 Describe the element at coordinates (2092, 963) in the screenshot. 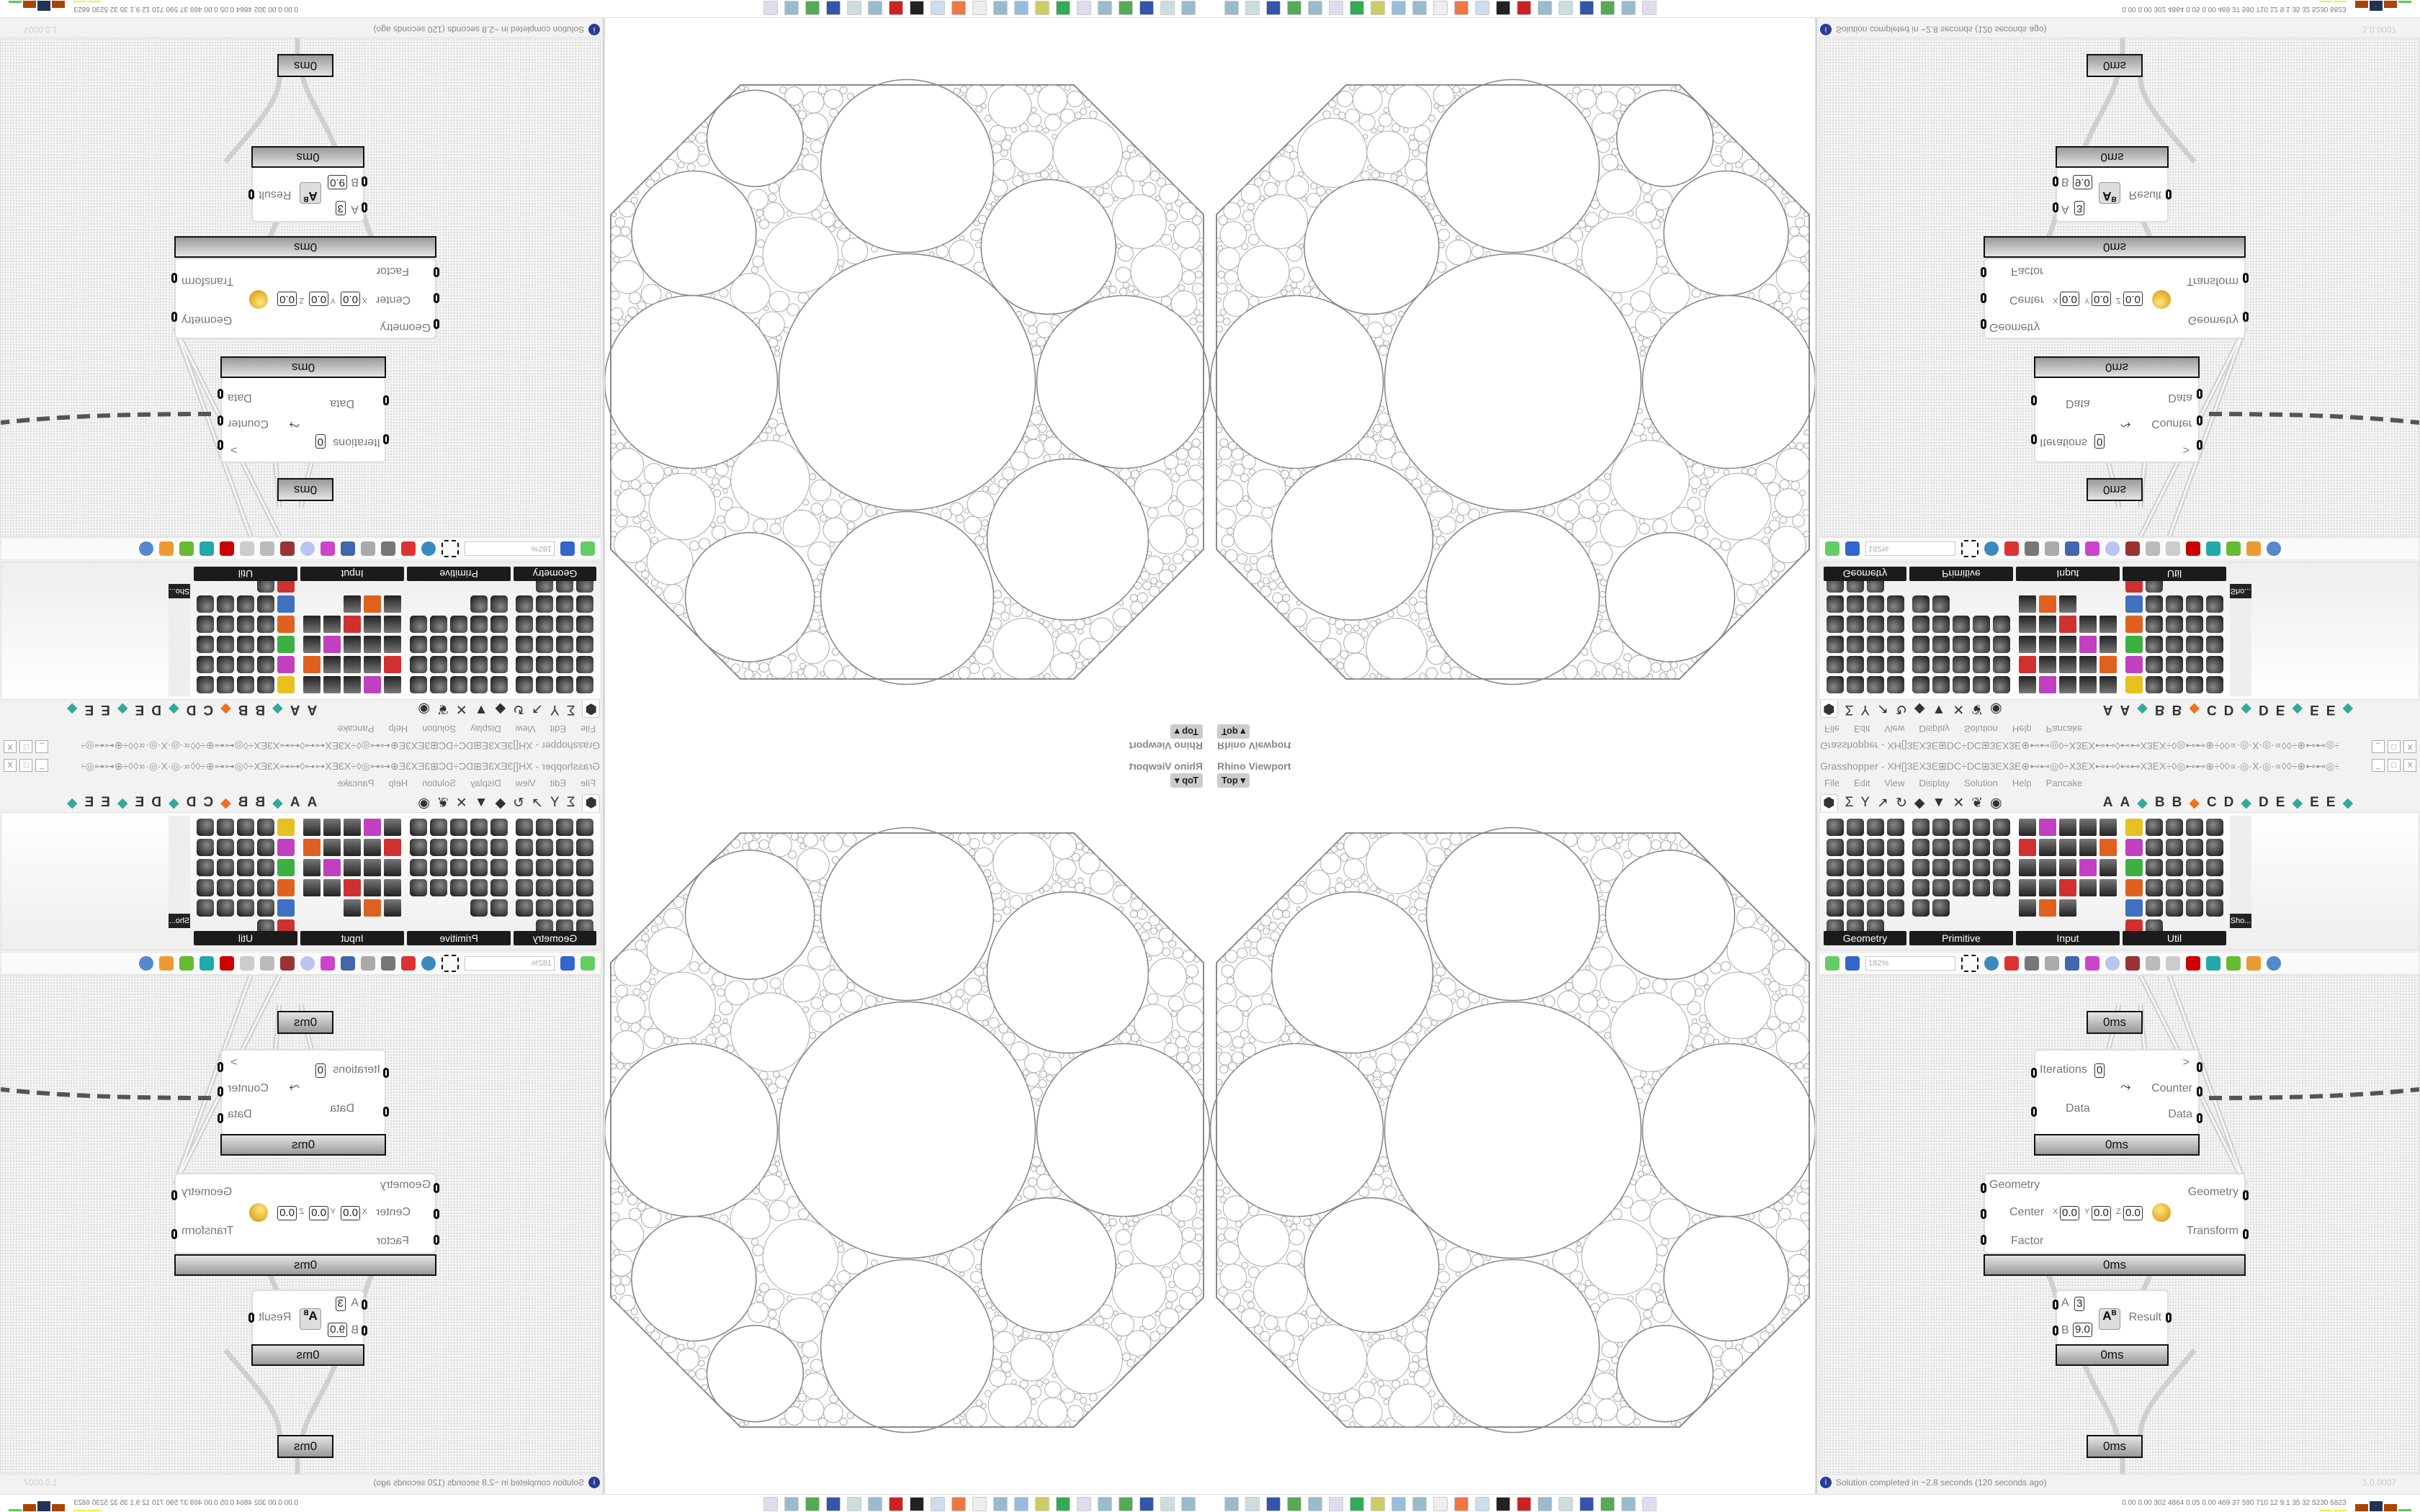

I see `package-icon` at that location.